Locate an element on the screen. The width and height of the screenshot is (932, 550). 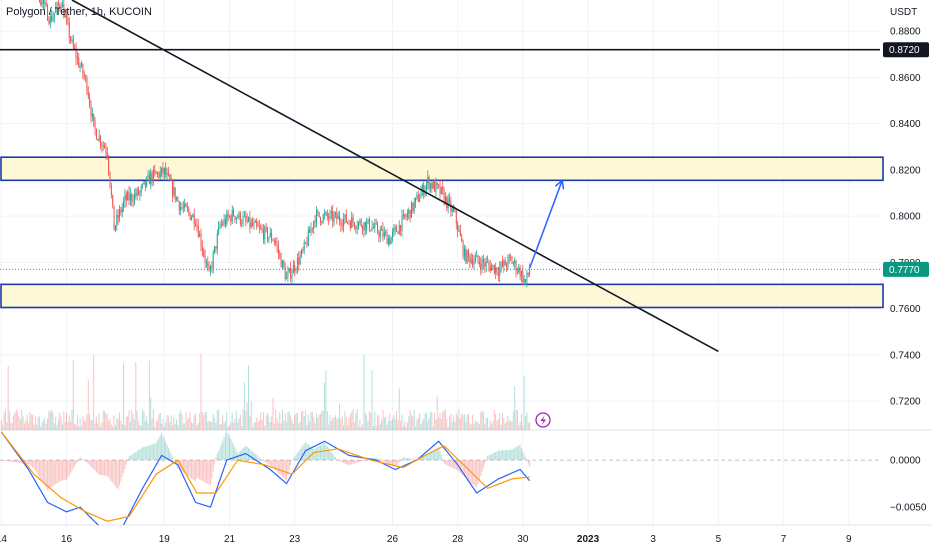
time-tick-label: 5 is located at coordinates (719, 539).